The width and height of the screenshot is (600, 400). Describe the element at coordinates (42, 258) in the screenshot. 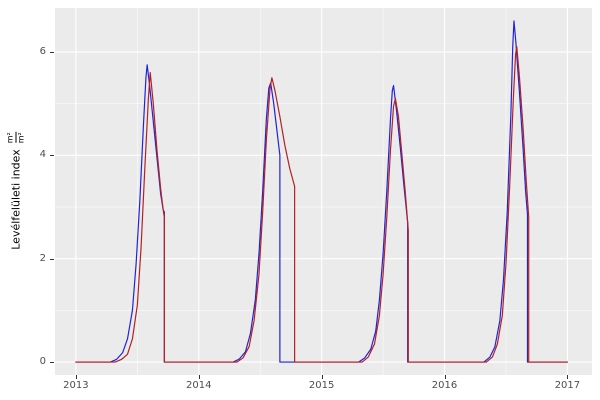

I see `y-tick-label: 2` at that location.